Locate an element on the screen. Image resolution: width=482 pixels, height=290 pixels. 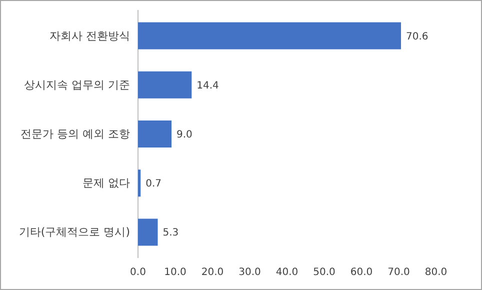
y-tick-label: 기타(구체적으로 명시) is located at coordinates (74, 232).